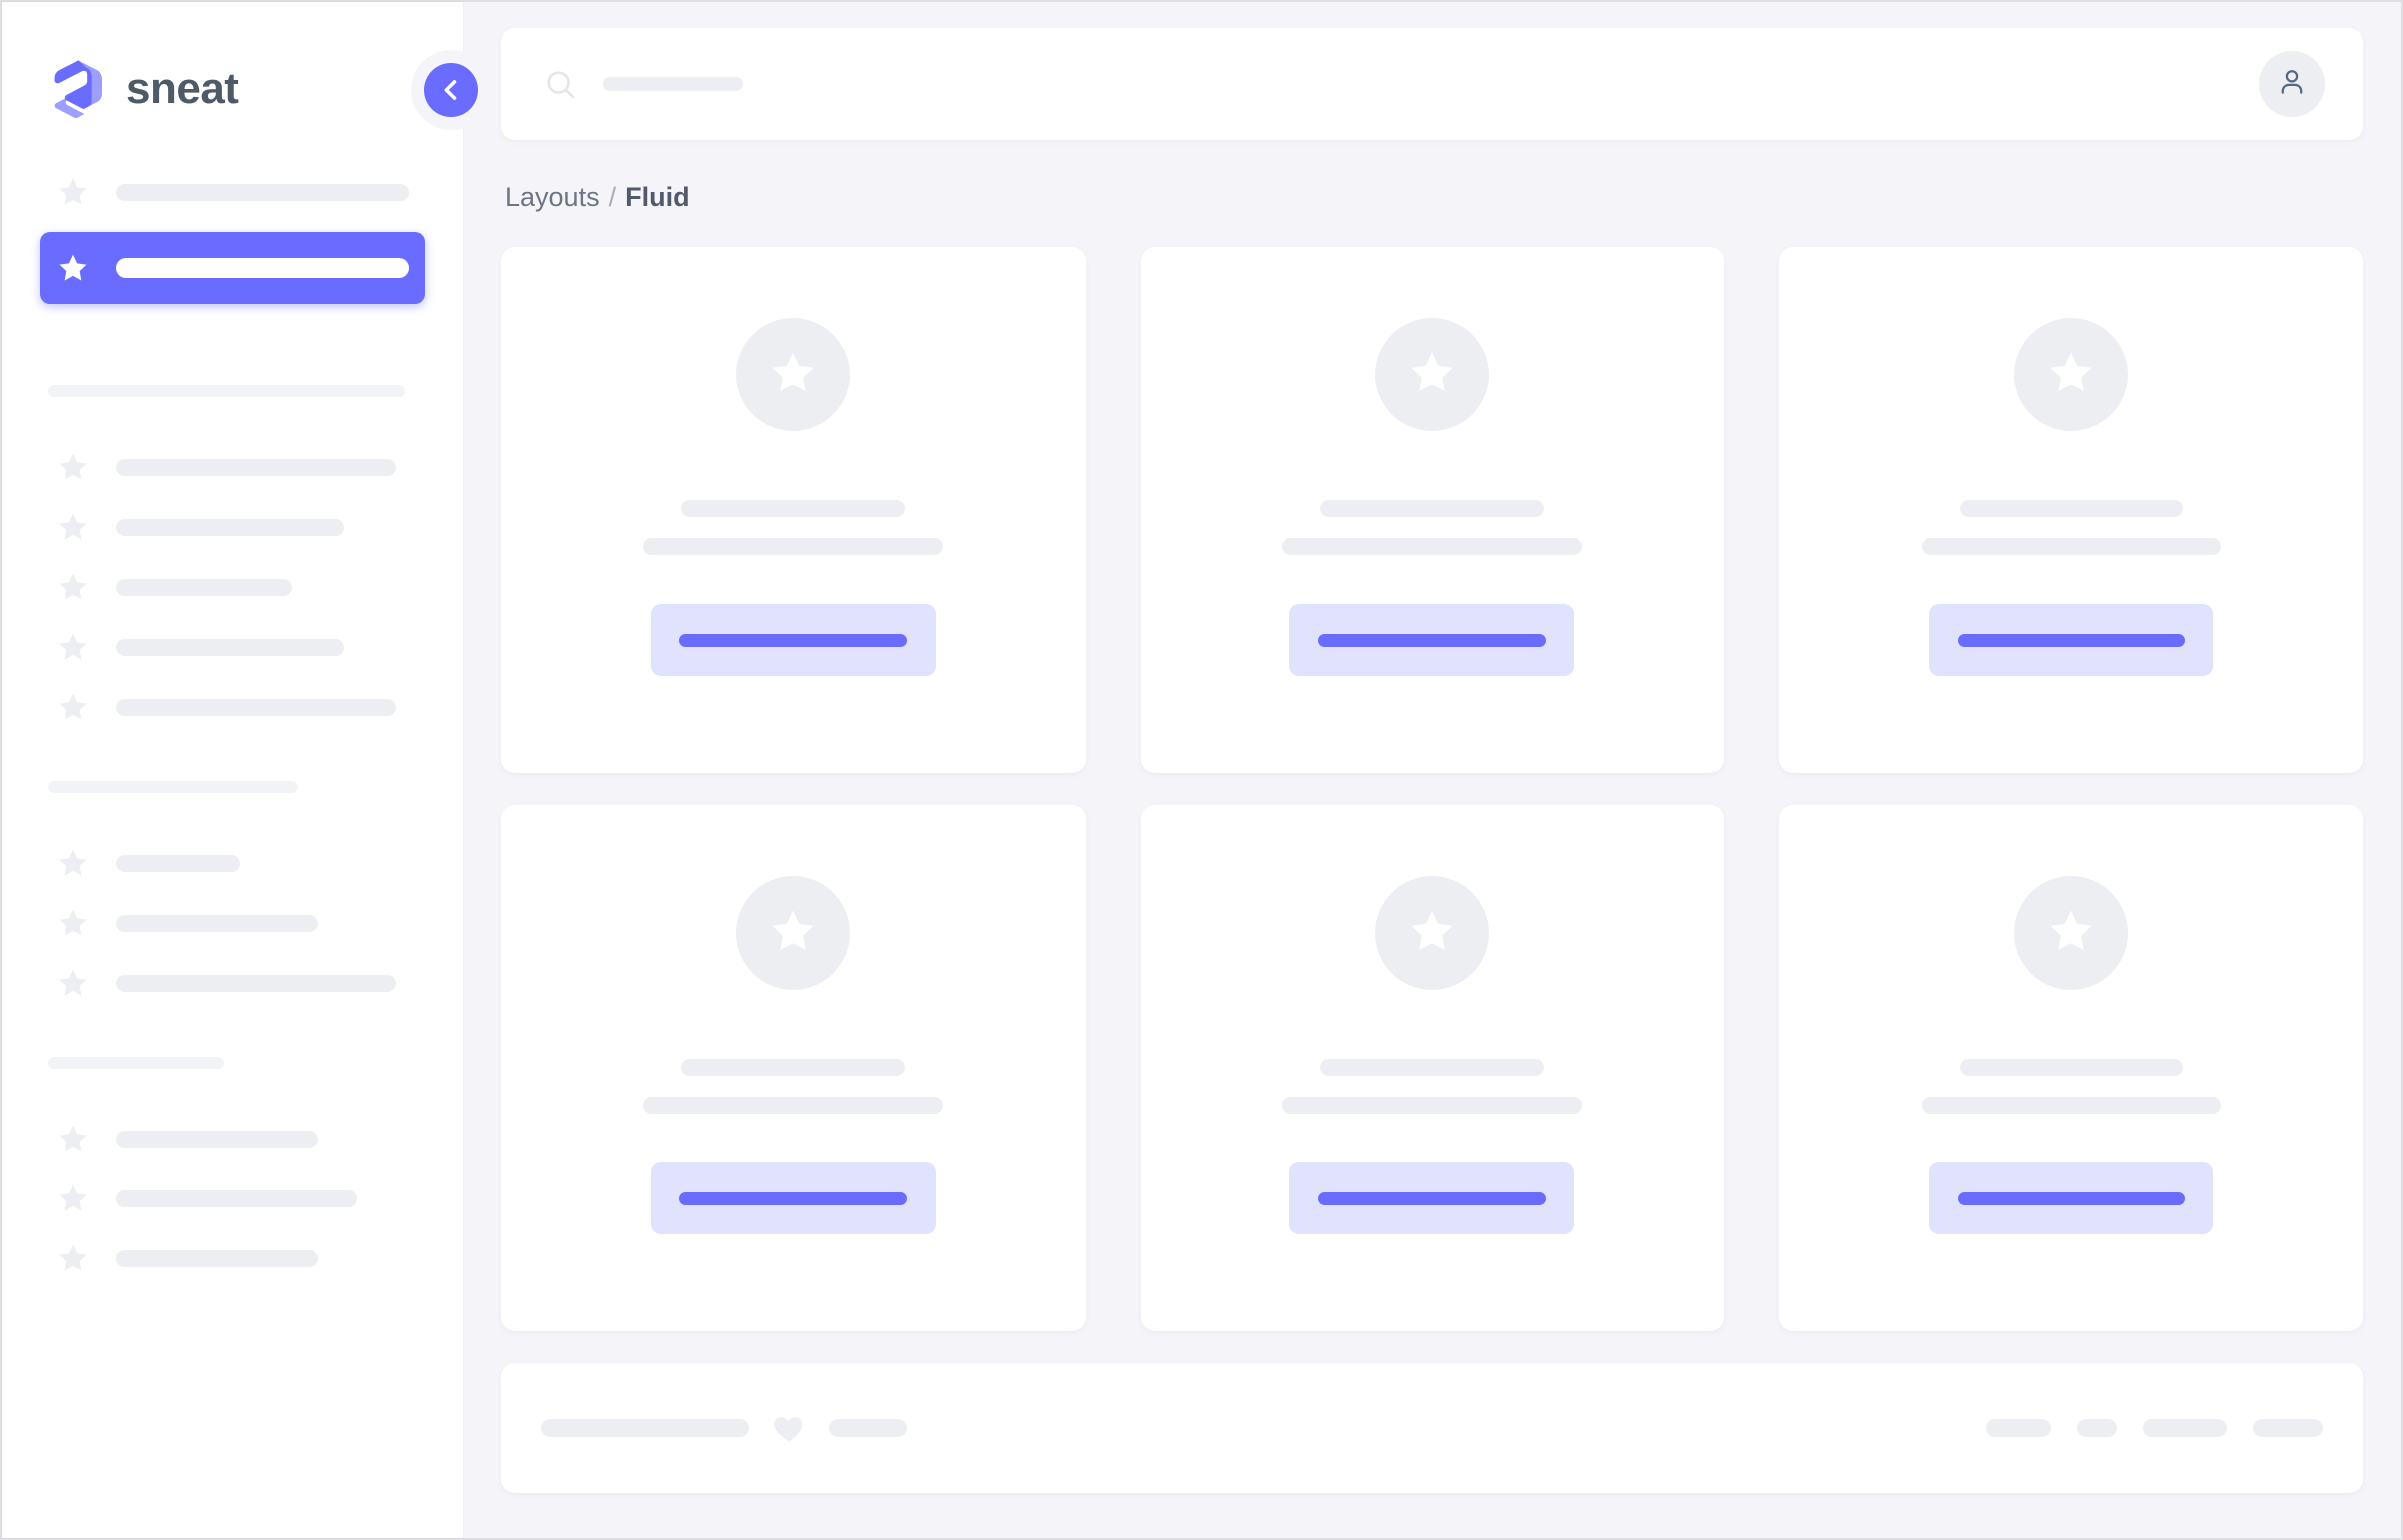 The width and height of the screenshot is (2403, 1540). I want to click on sidebar-nav, so click(233, 709).